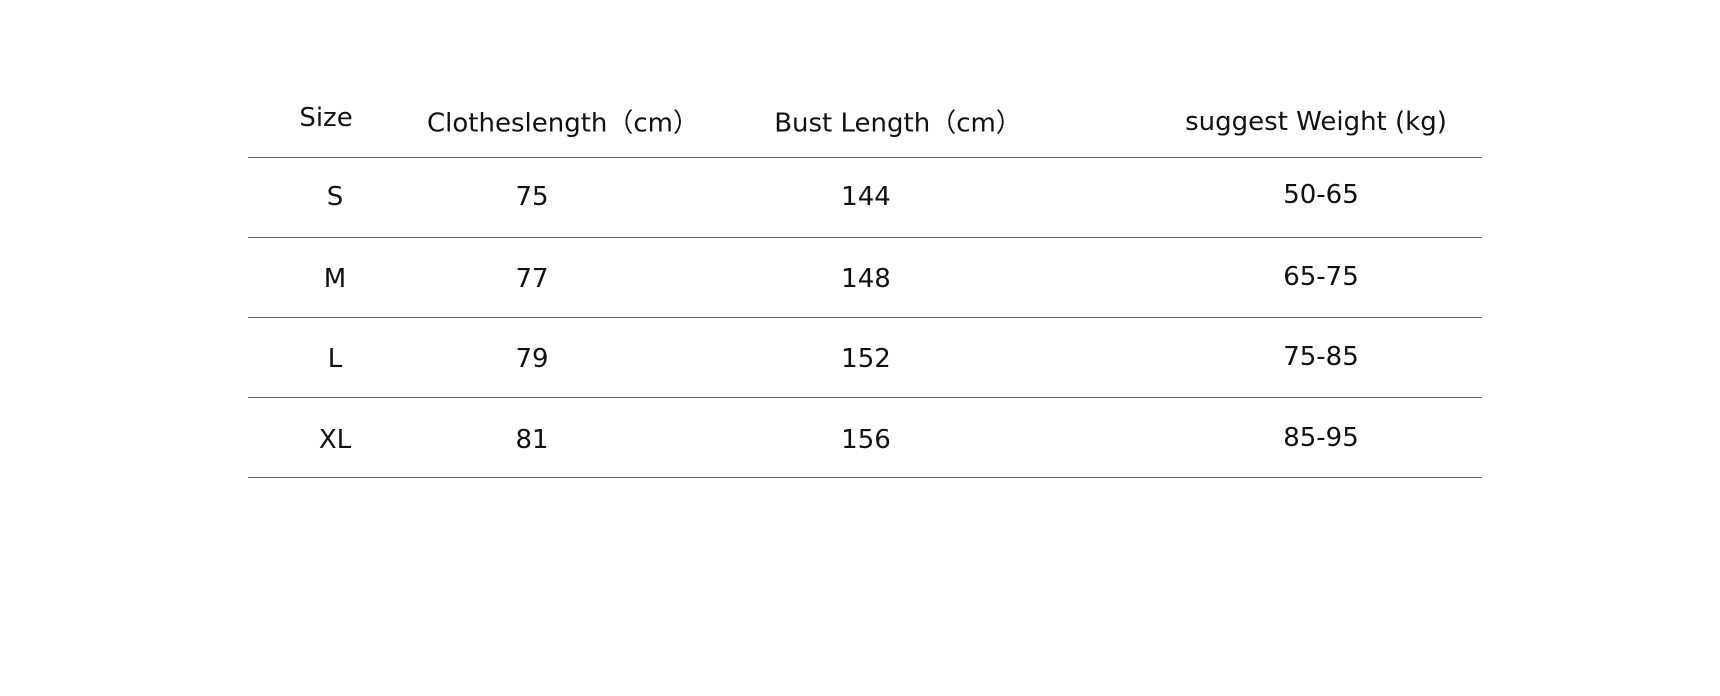  Describe the element at coordinates (866, 359) in the screenshot. I see `cell-bust-length: 152` at that location.